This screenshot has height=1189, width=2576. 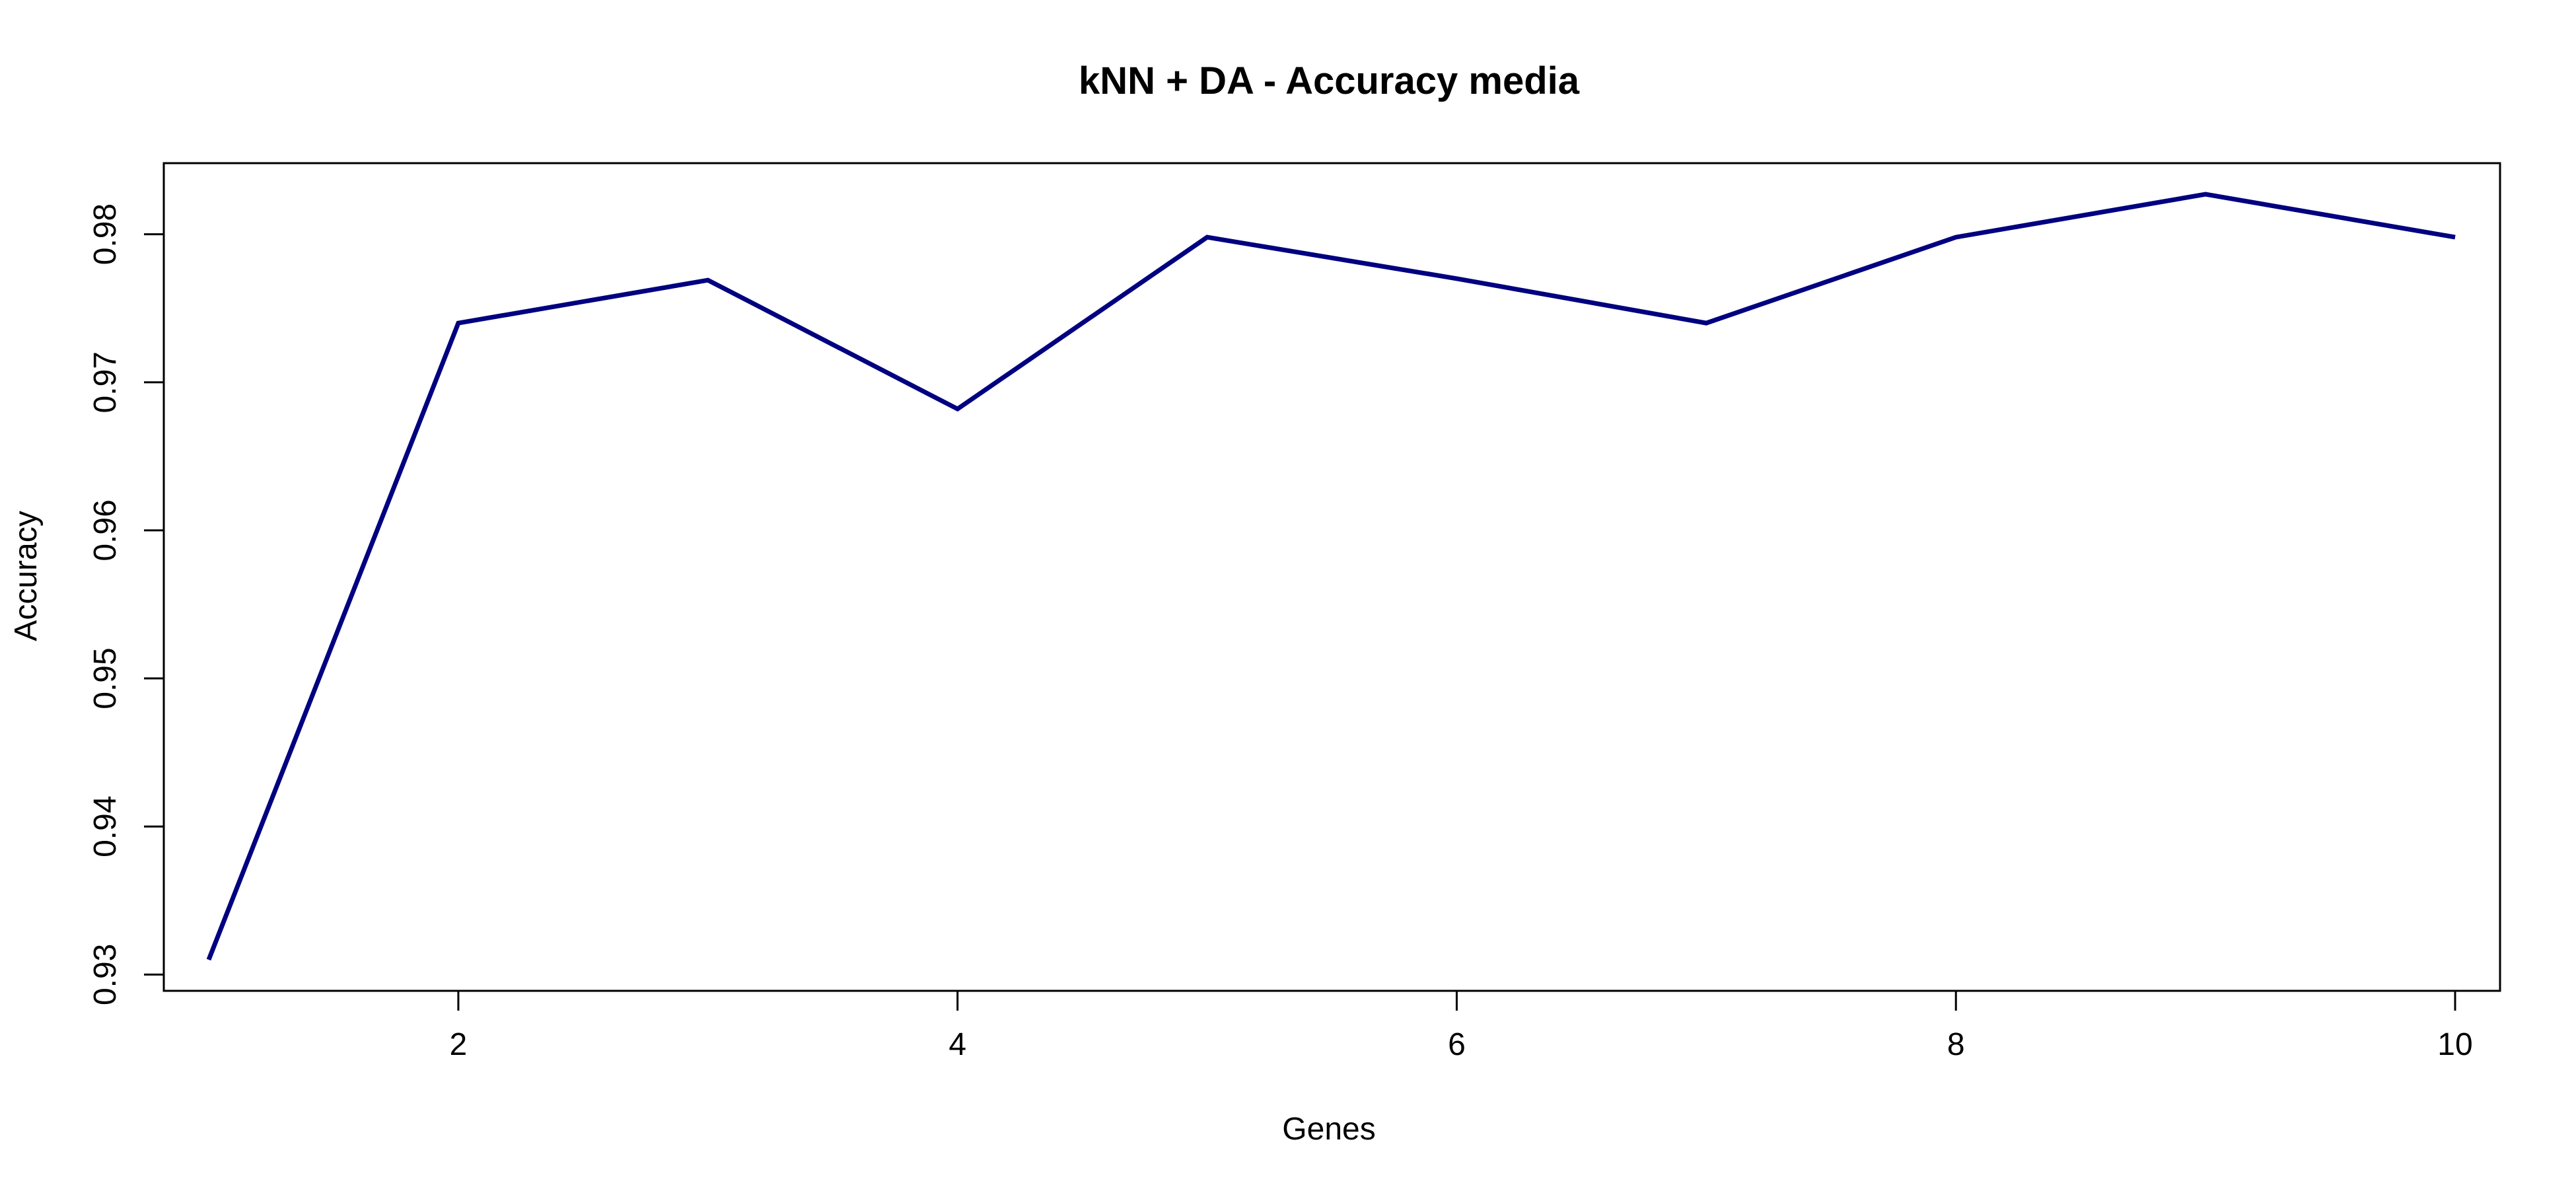 I want to click on y-tick-label: 0.95, so click(x=106, y=678).